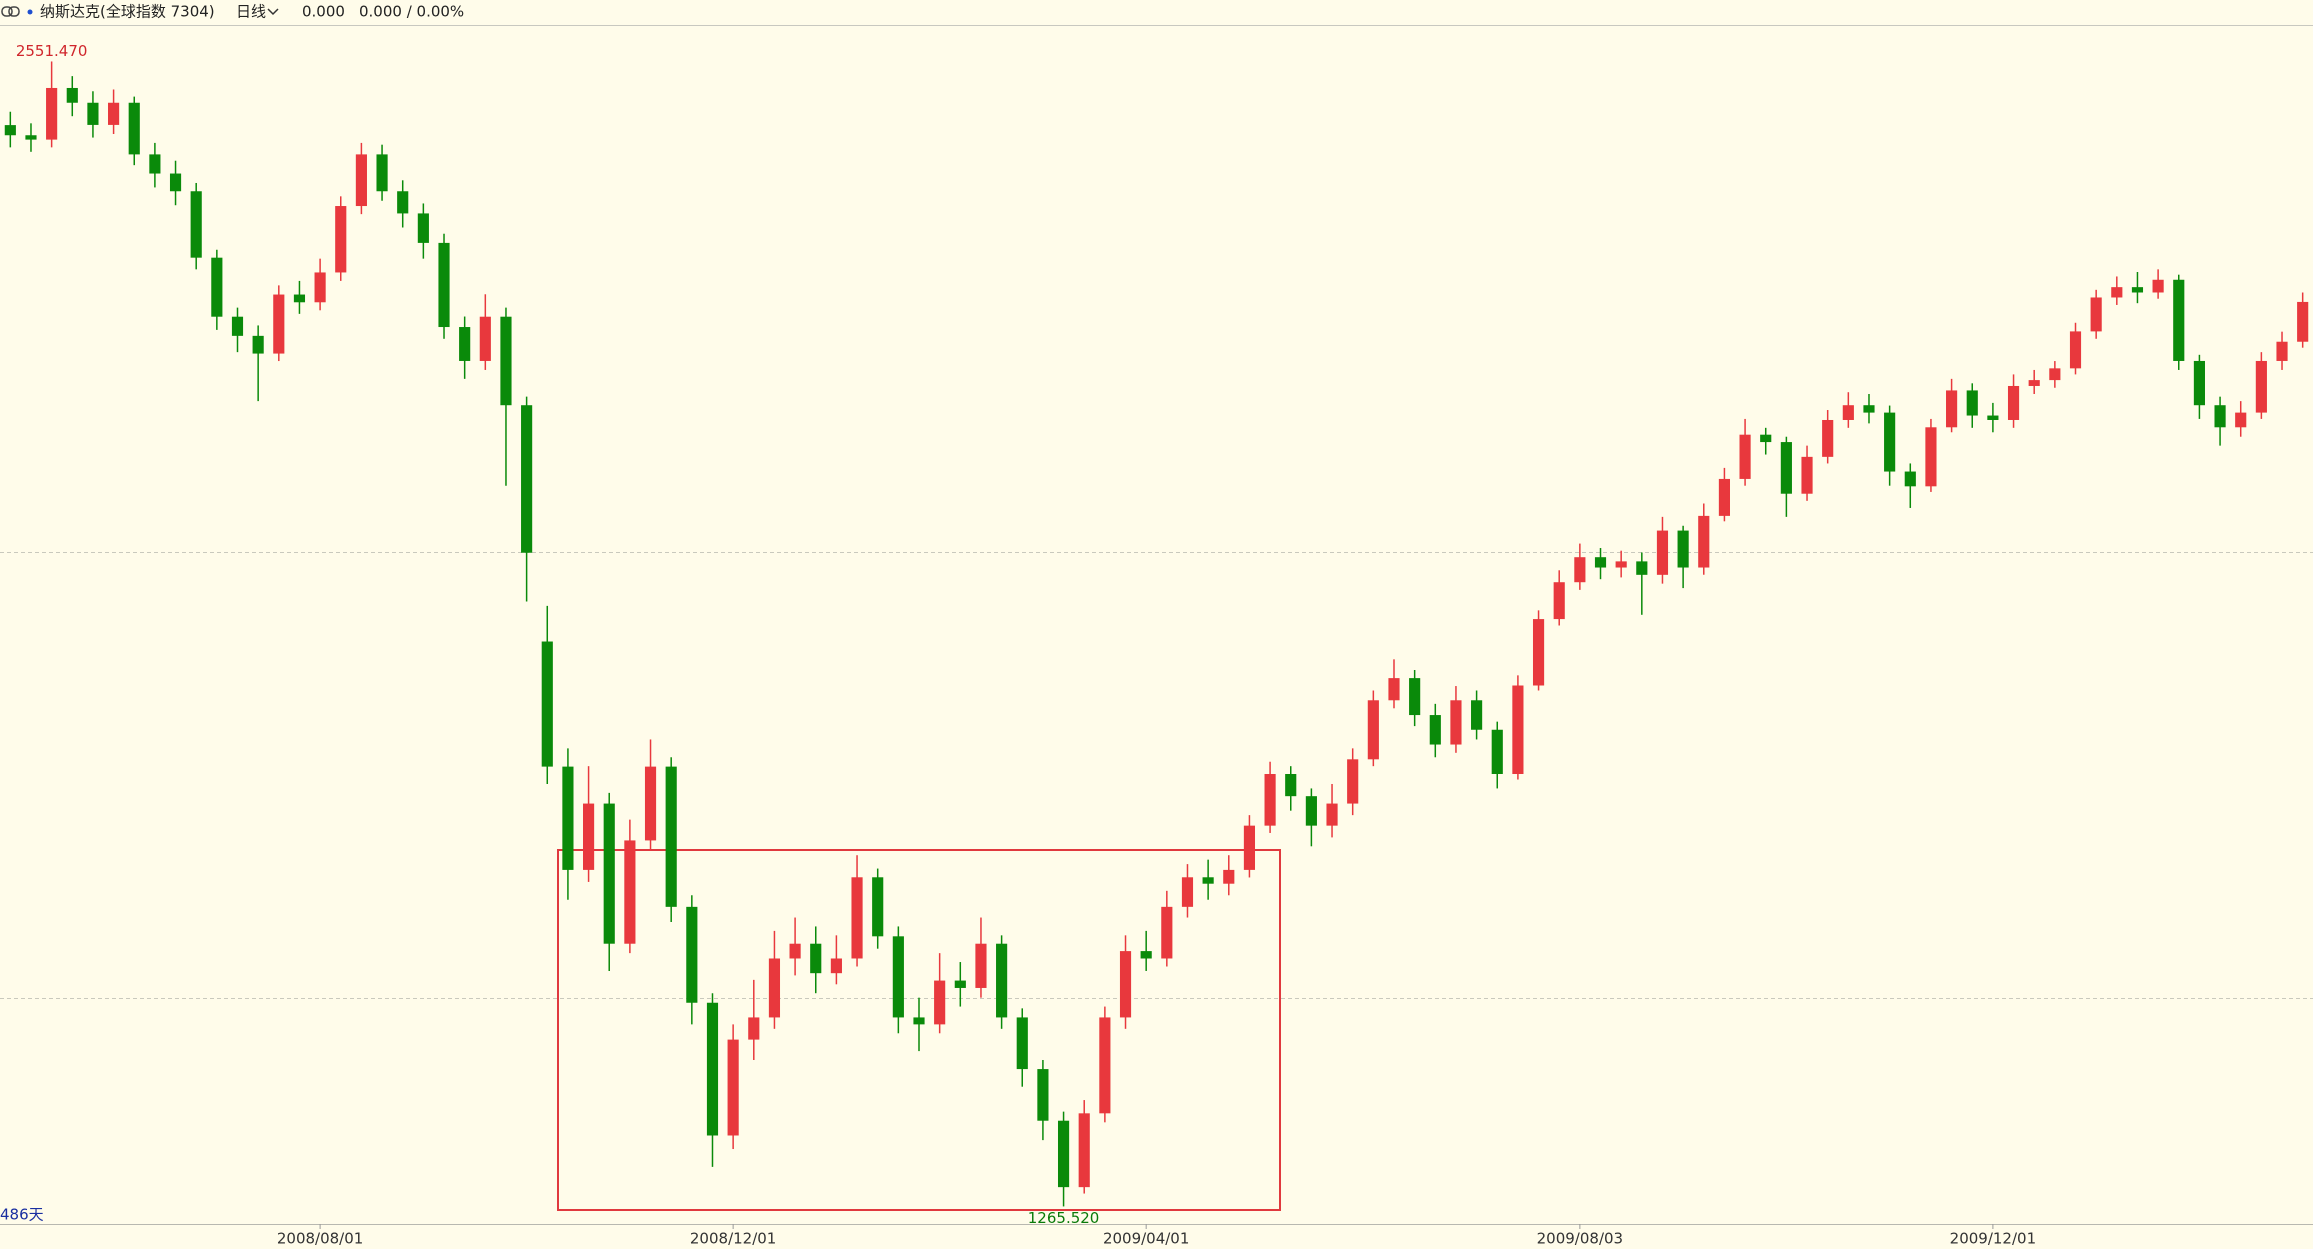  What do you see at coordinates (251, 12) in the screenshot?
I see `period-selector: 日线` at bounding box center [251, 12].